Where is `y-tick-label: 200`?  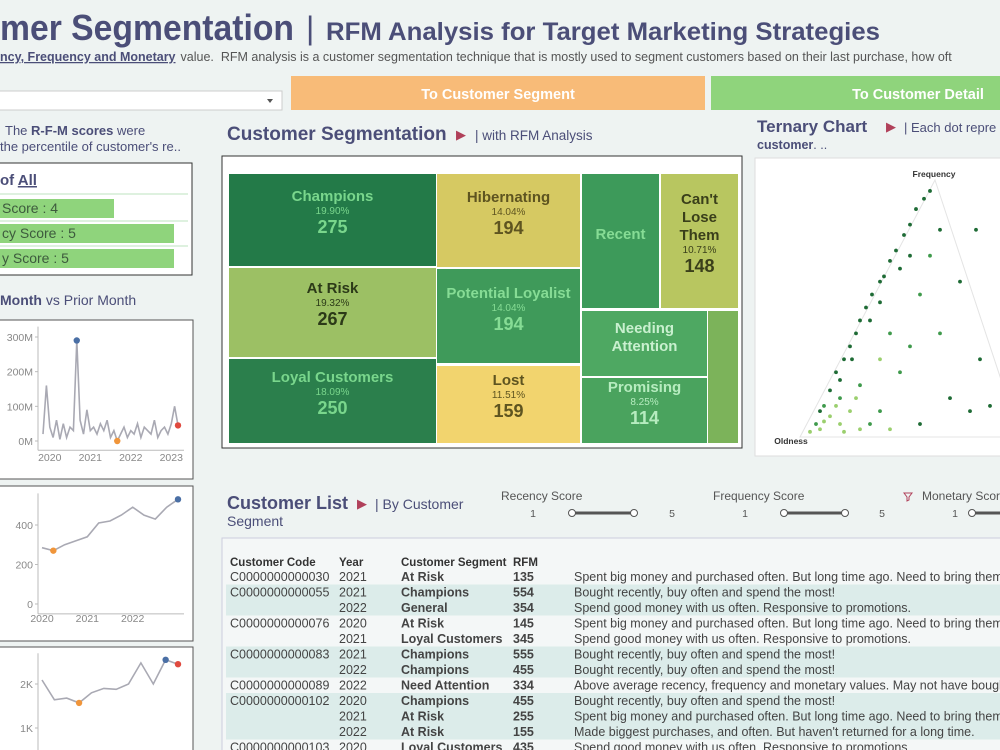
y-tick-label: 200 is located at coordinates (24, 565).